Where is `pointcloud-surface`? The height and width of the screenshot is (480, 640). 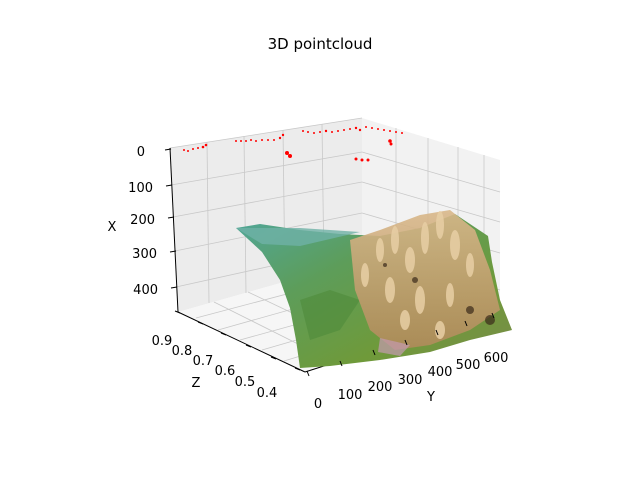 pointcloud-surface is located at coordinates (374, 289).